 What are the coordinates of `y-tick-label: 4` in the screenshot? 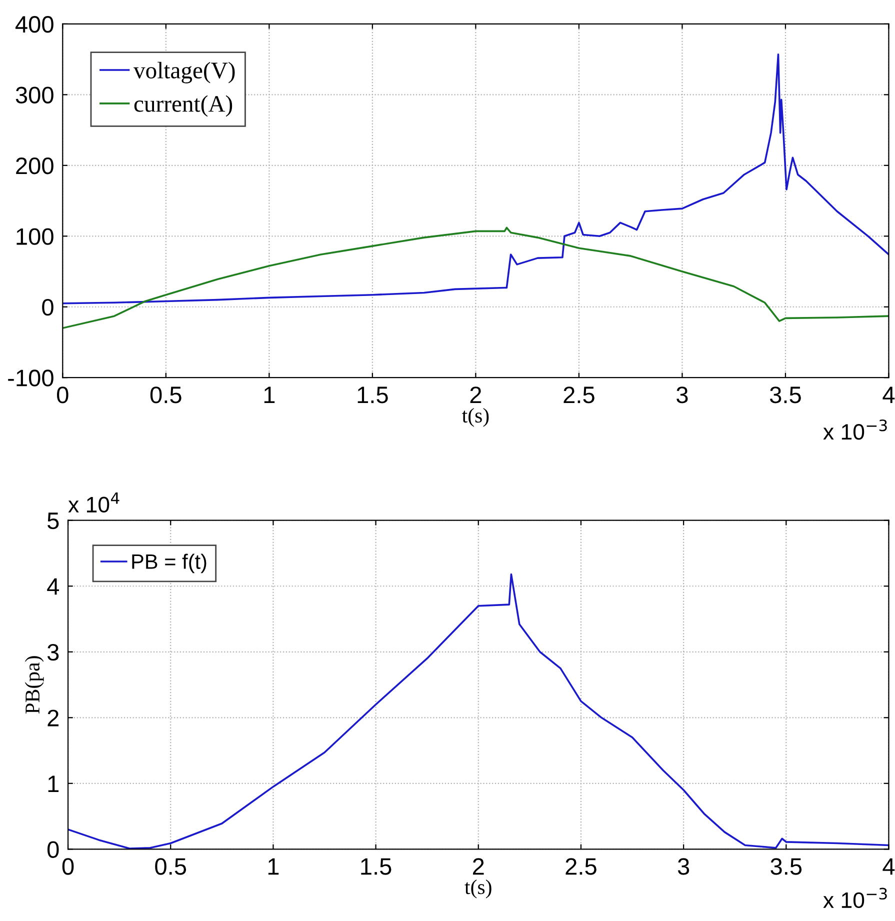 It's located at (53, 586).